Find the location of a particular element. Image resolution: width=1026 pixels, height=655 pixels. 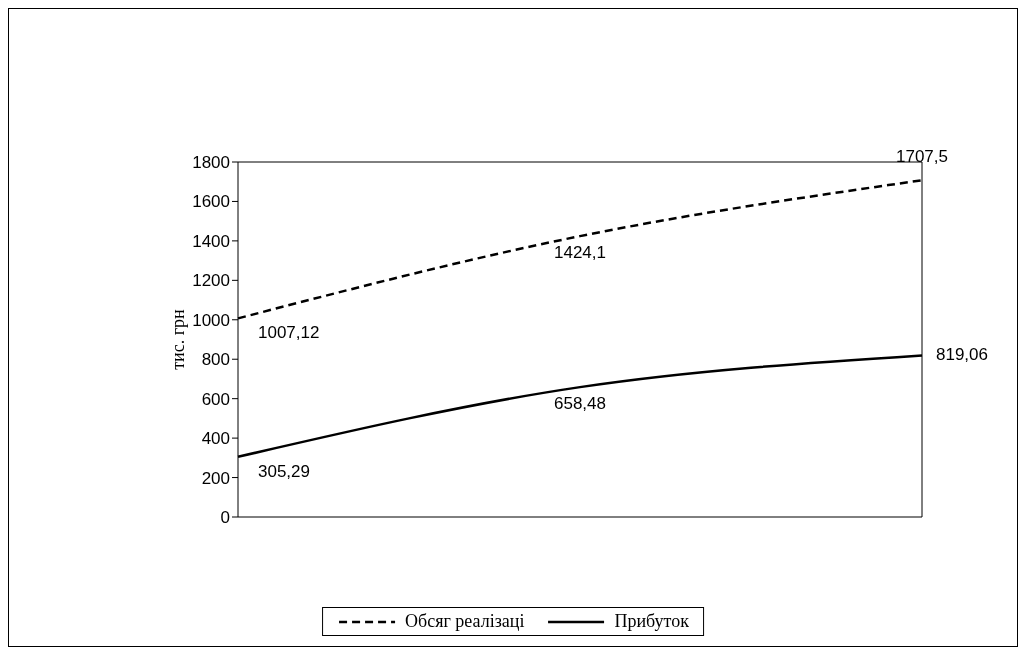

legend-label: Обсяг реалізаці is located at coordinates (465, 621).